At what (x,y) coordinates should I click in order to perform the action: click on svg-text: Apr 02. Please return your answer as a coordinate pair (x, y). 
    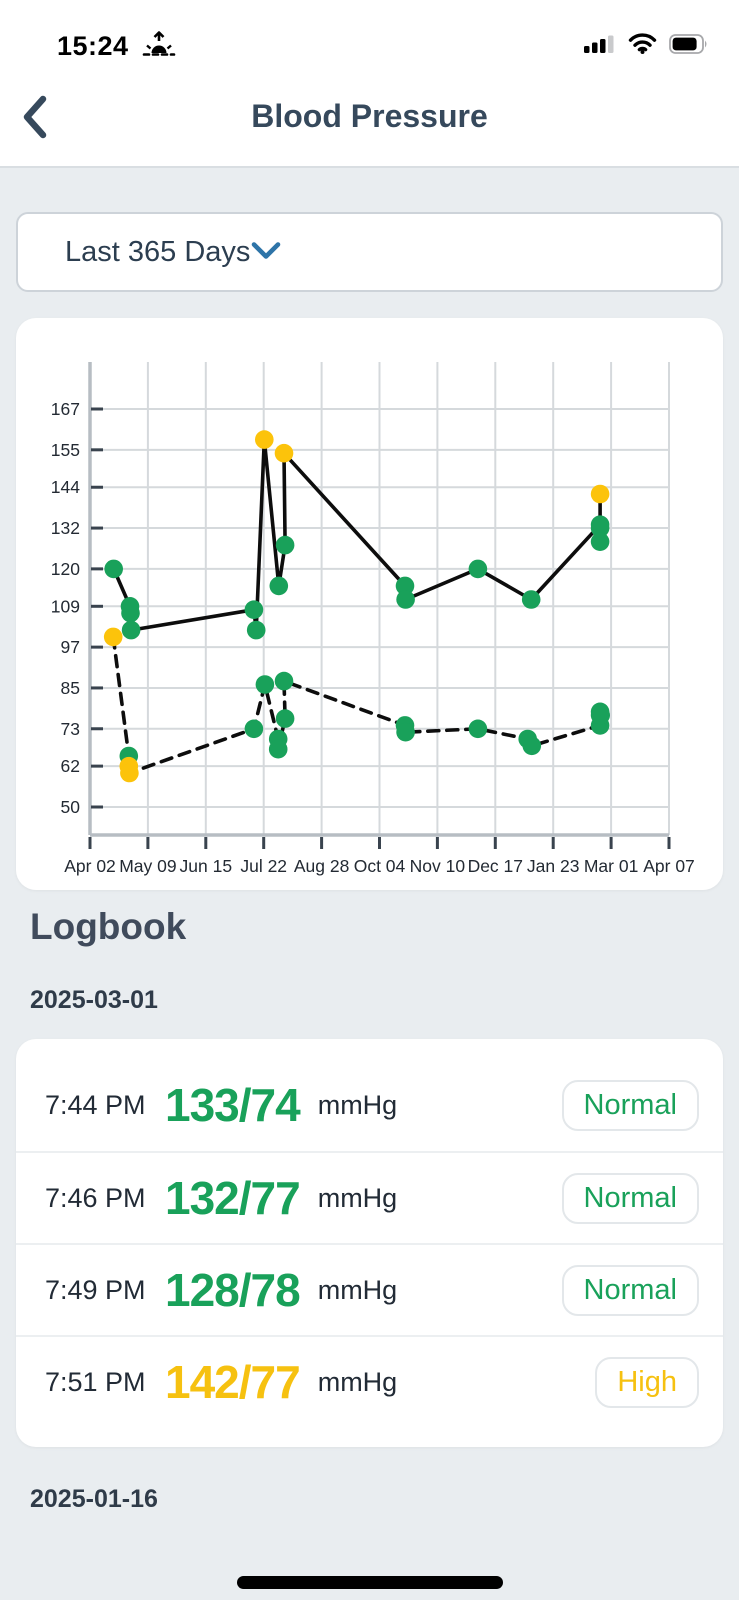
    Looking at the image, I should click on (90, 866).